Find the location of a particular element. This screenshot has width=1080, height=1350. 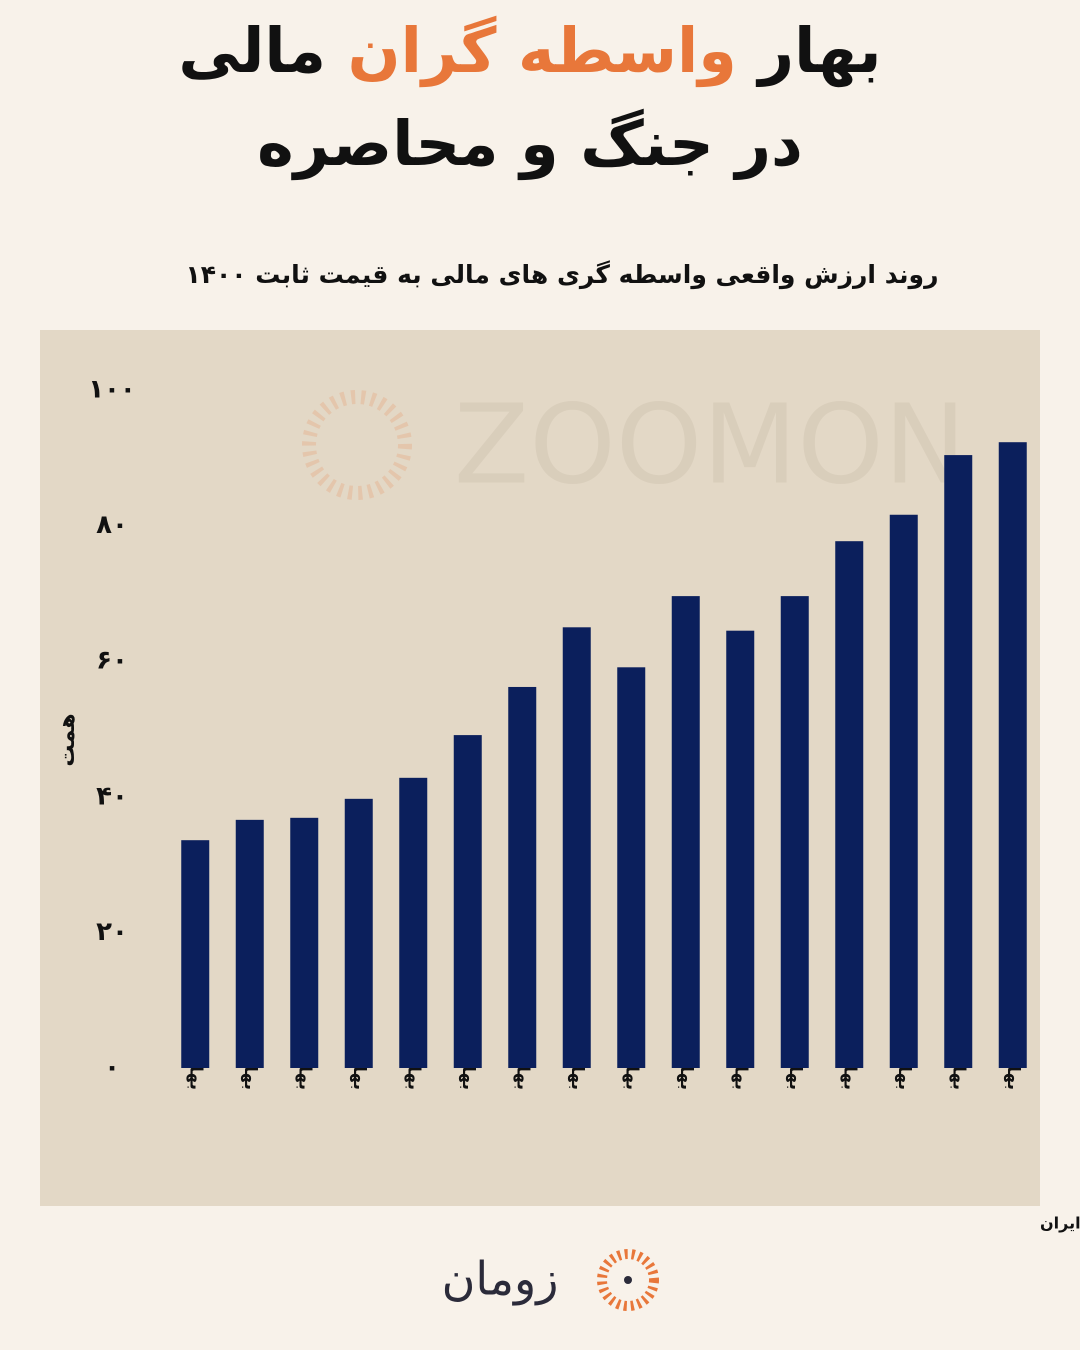

y-tick-label: ۰ is located at coordinates (112, 1068).